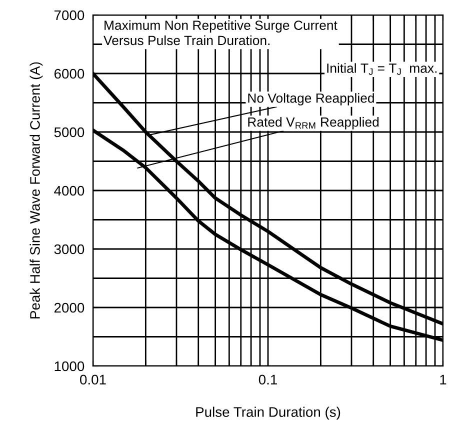 The height and width of the screenshot is (430, 471). I want to click on x-tick-label: 0.01, so click(93, 379).